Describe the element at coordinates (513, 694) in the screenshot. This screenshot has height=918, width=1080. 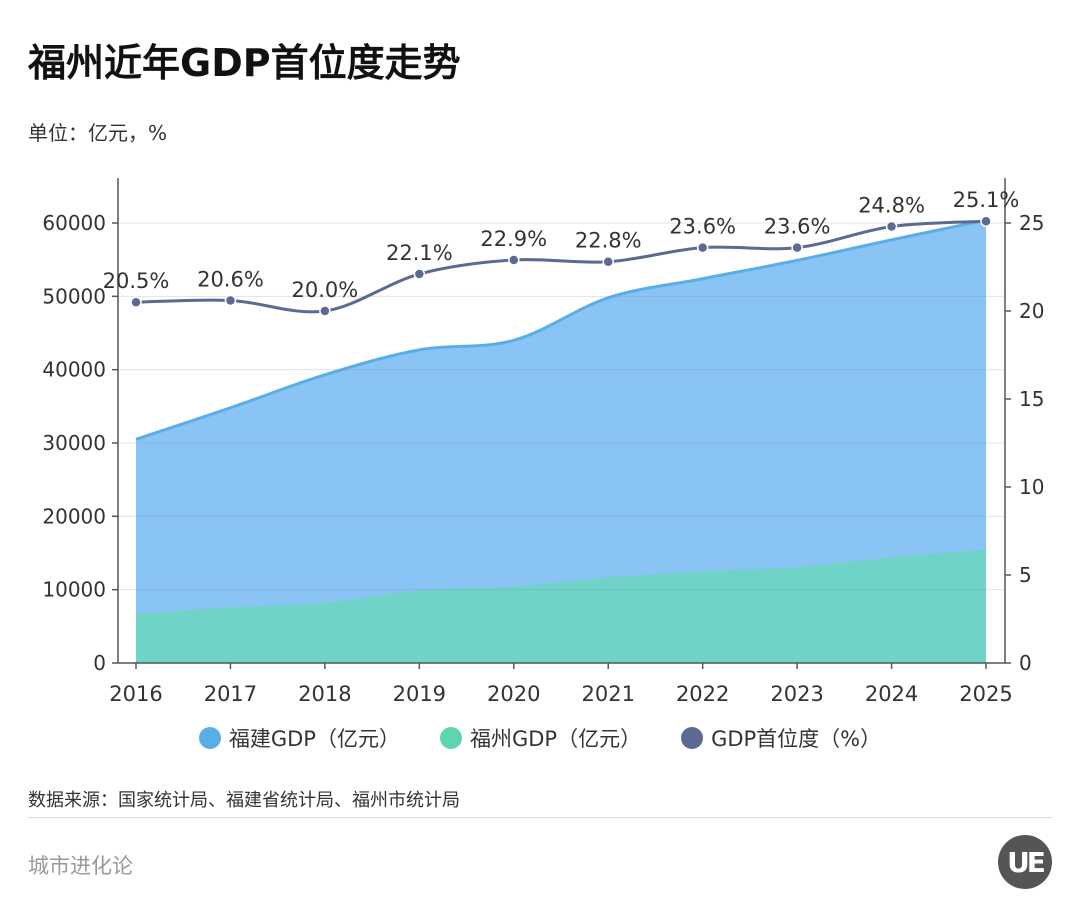
I see `x-axis-tick-label: 2020` at that location.